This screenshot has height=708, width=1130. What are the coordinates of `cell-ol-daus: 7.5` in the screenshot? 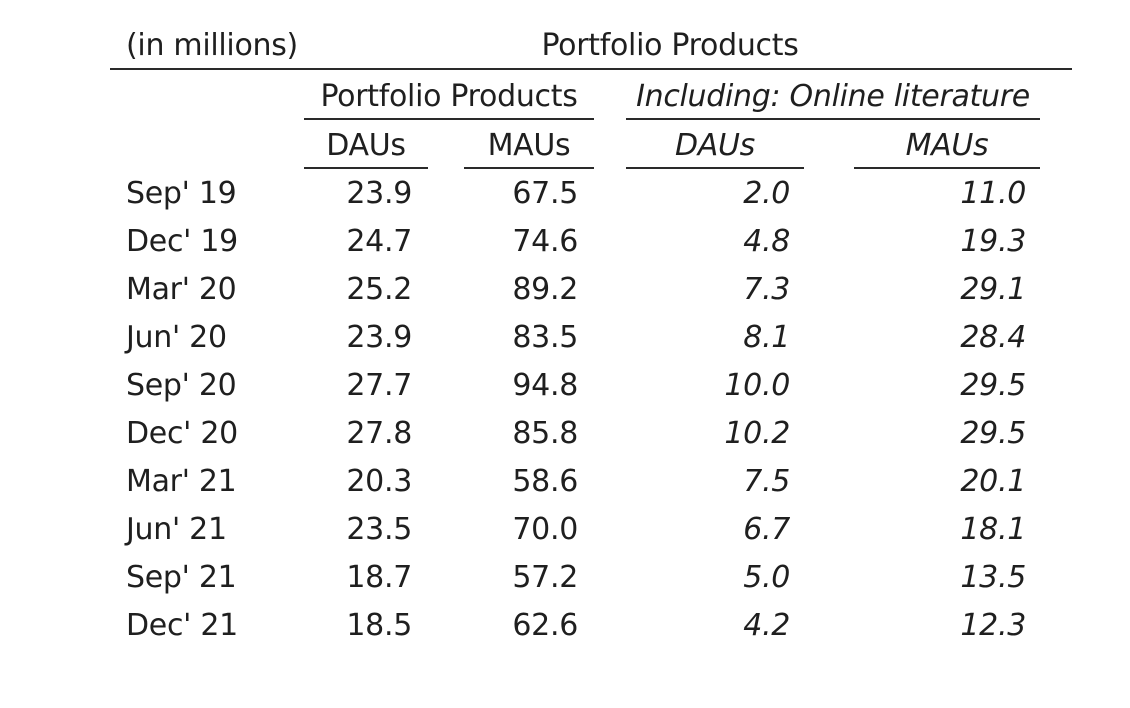 It's located at (766, 481).